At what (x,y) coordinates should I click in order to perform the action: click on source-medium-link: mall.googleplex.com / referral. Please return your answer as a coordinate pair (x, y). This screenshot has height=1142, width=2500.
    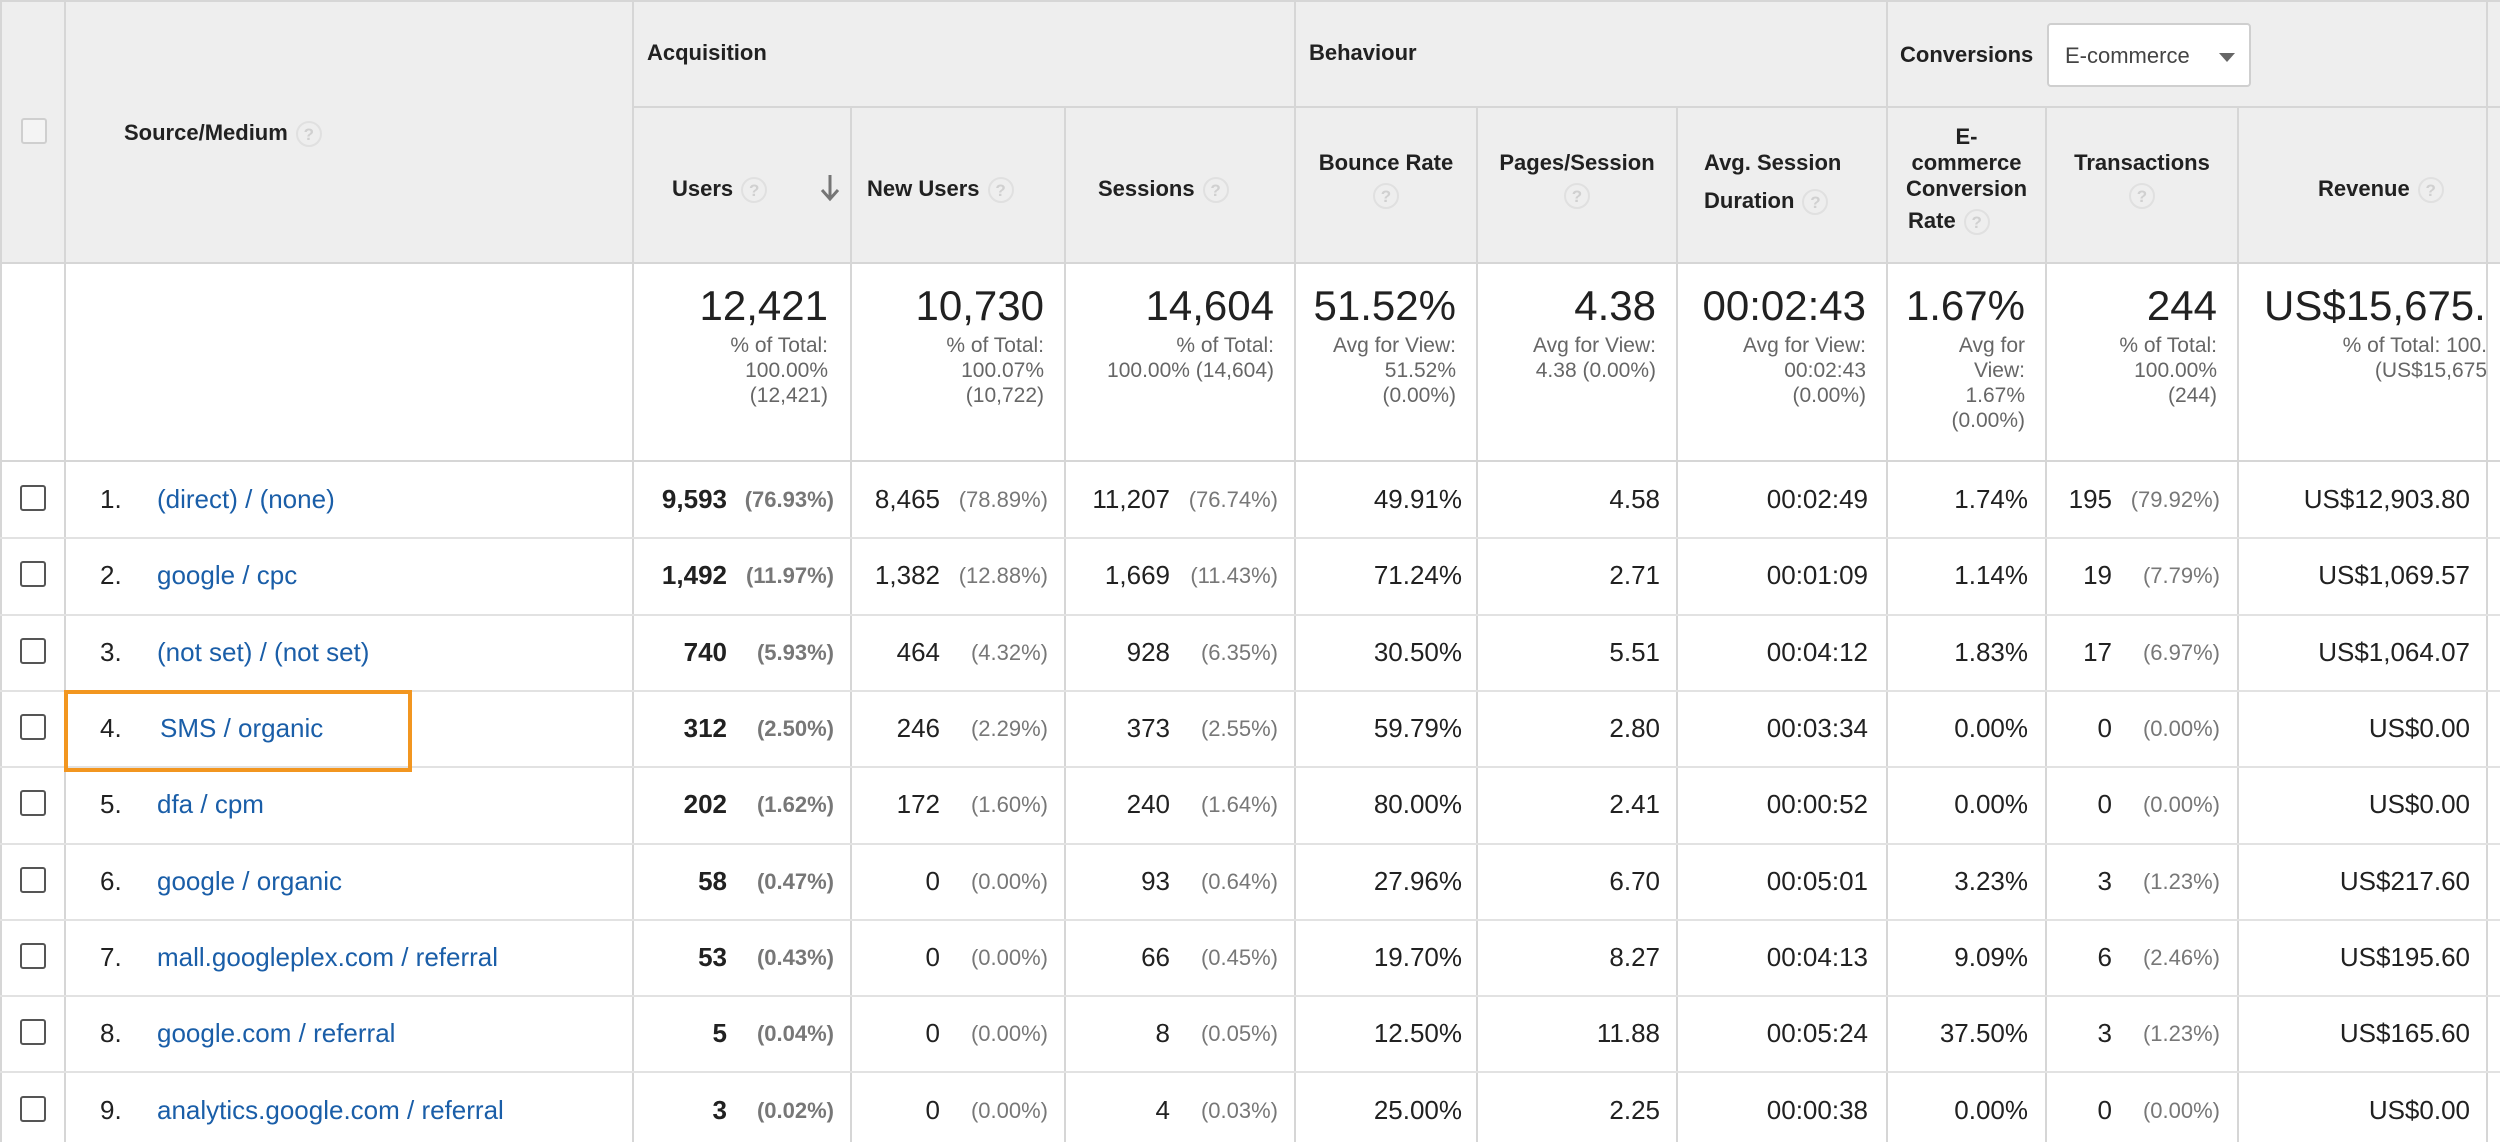
    Looking at the image, I should click on (328, 956).